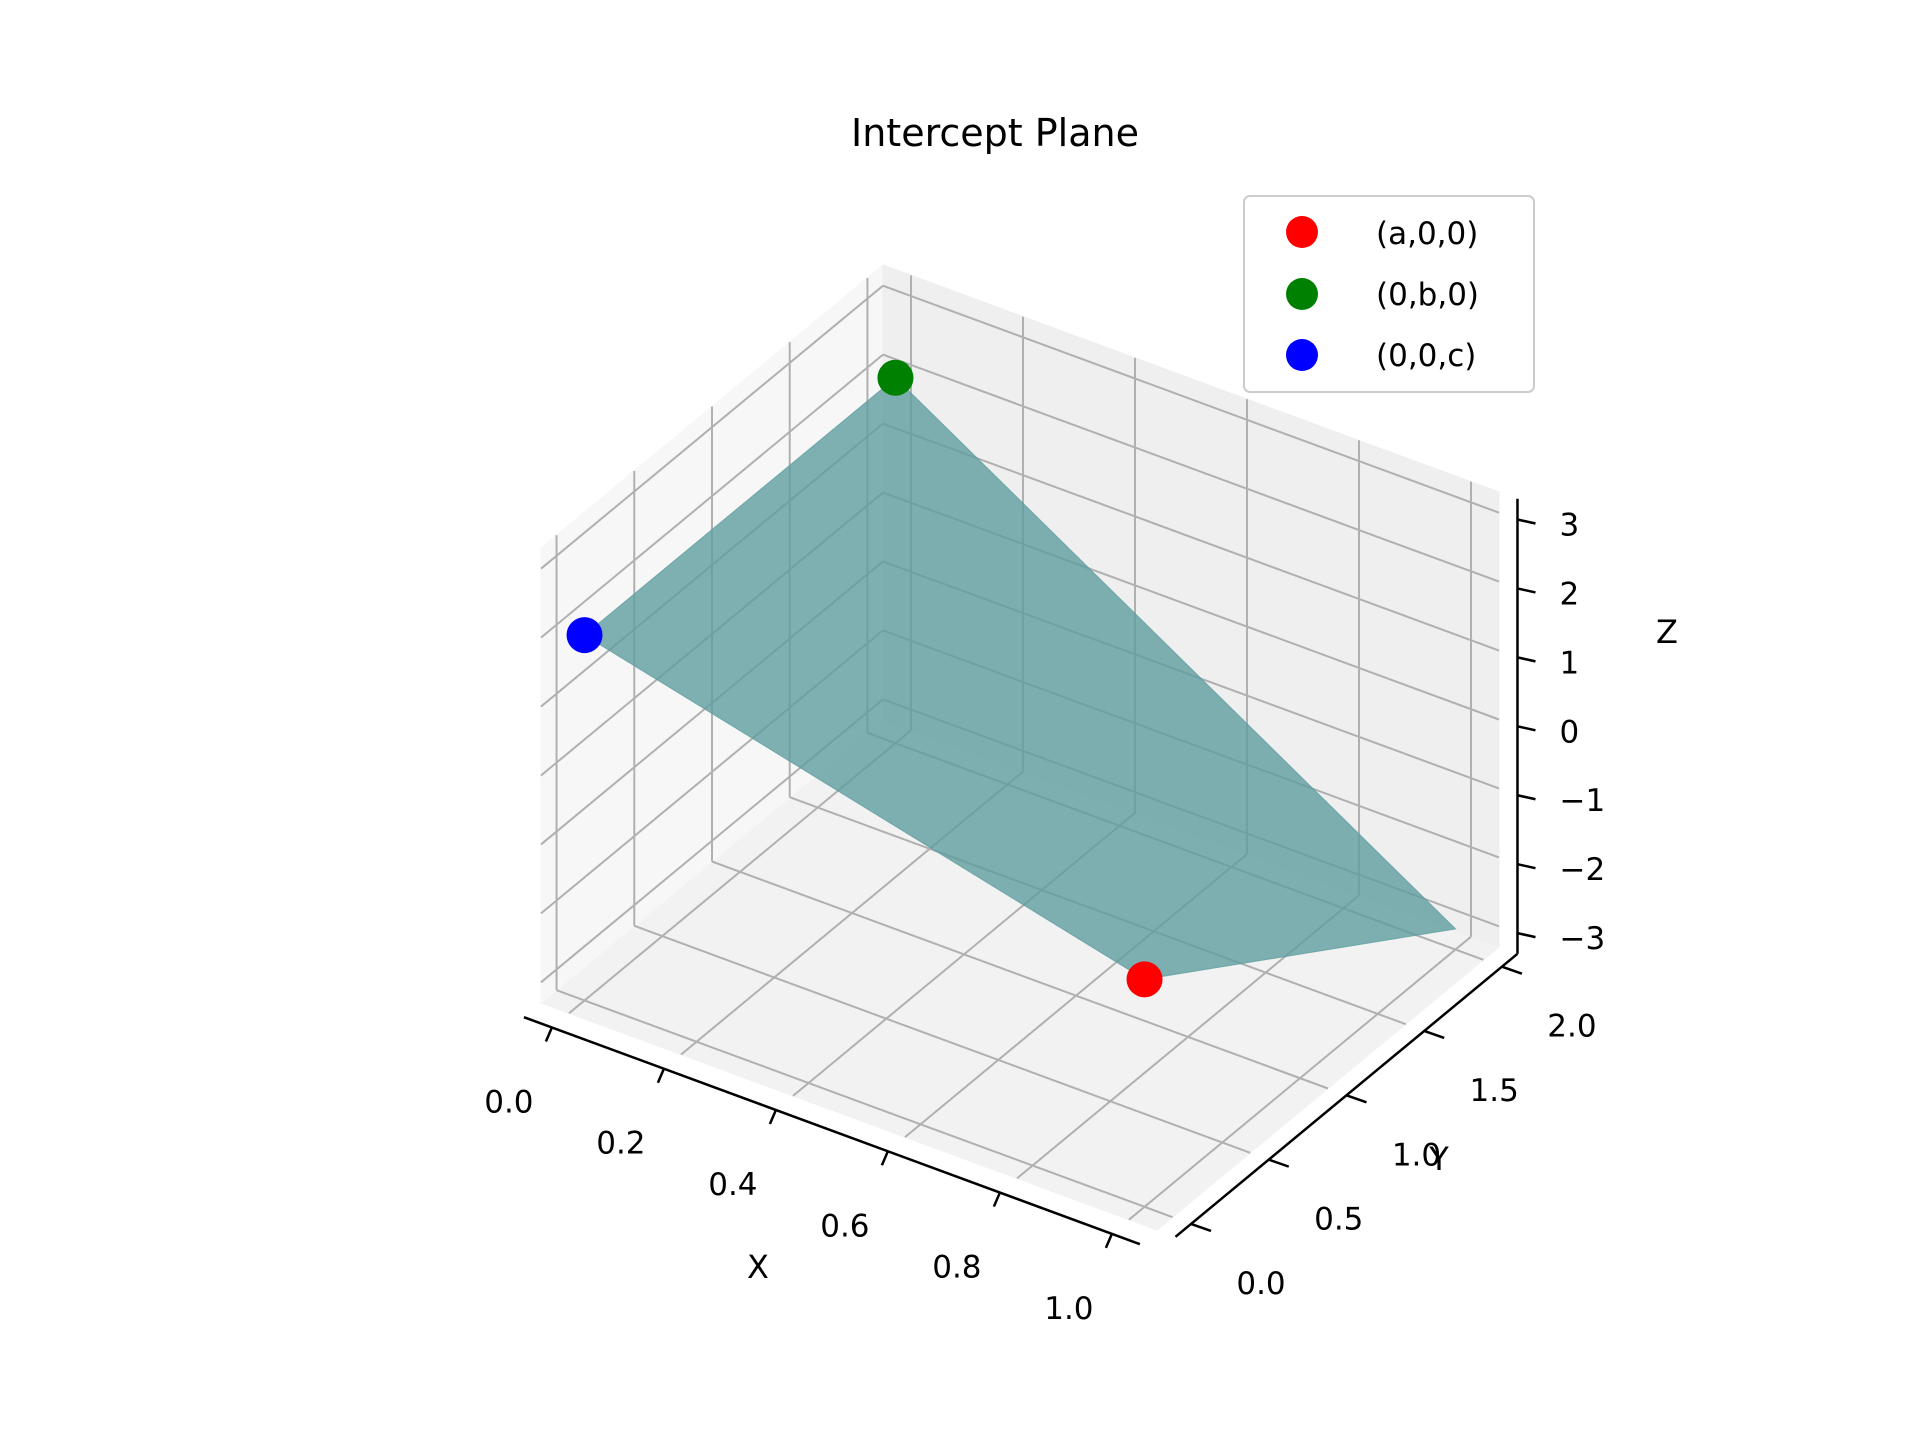  I want to click on legend-label-b: (0,b,0), so click(1427, 295).